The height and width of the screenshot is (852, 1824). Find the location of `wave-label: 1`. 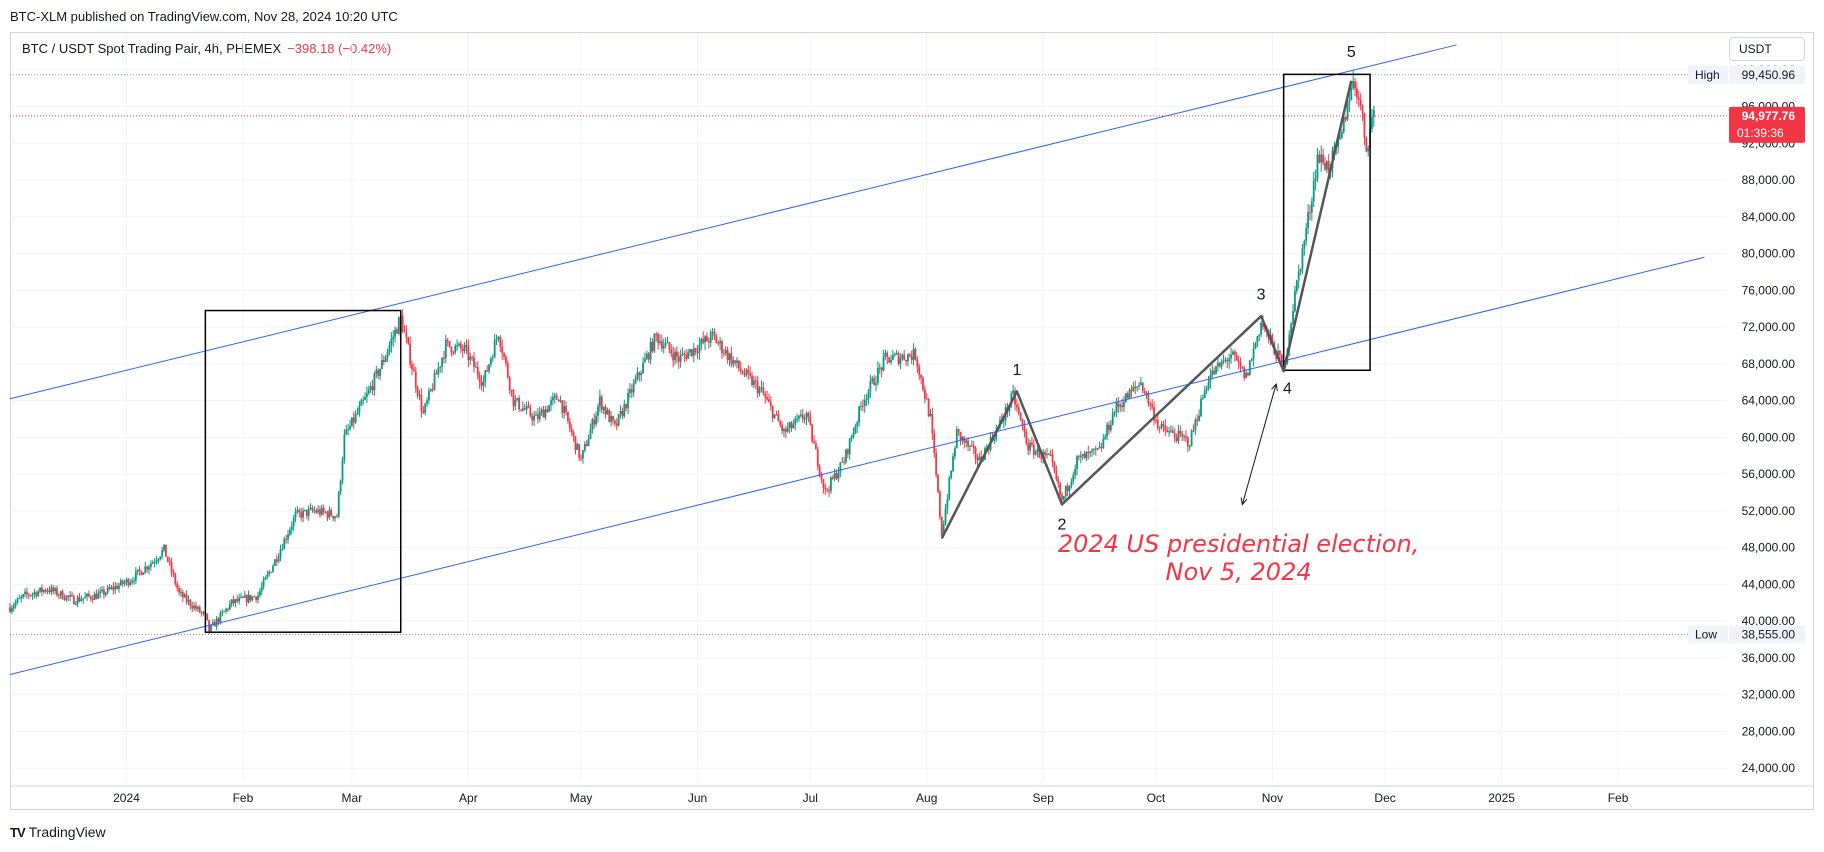

wave-label: 1 is located at coordinates (1016, 370).